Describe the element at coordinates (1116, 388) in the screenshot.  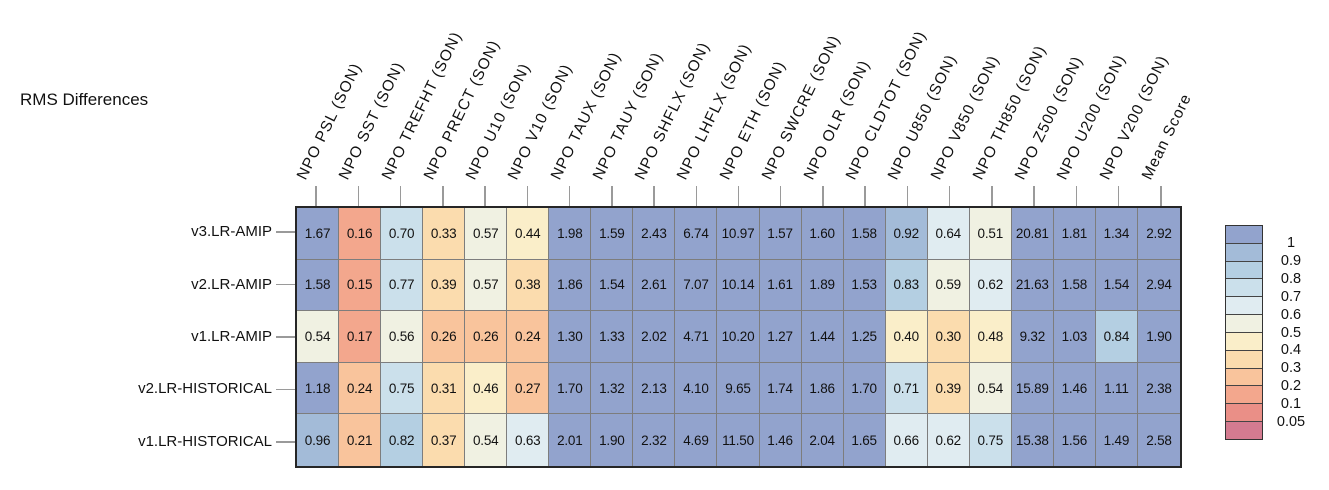
I see `heatmap-cell: 1.11` at that location.